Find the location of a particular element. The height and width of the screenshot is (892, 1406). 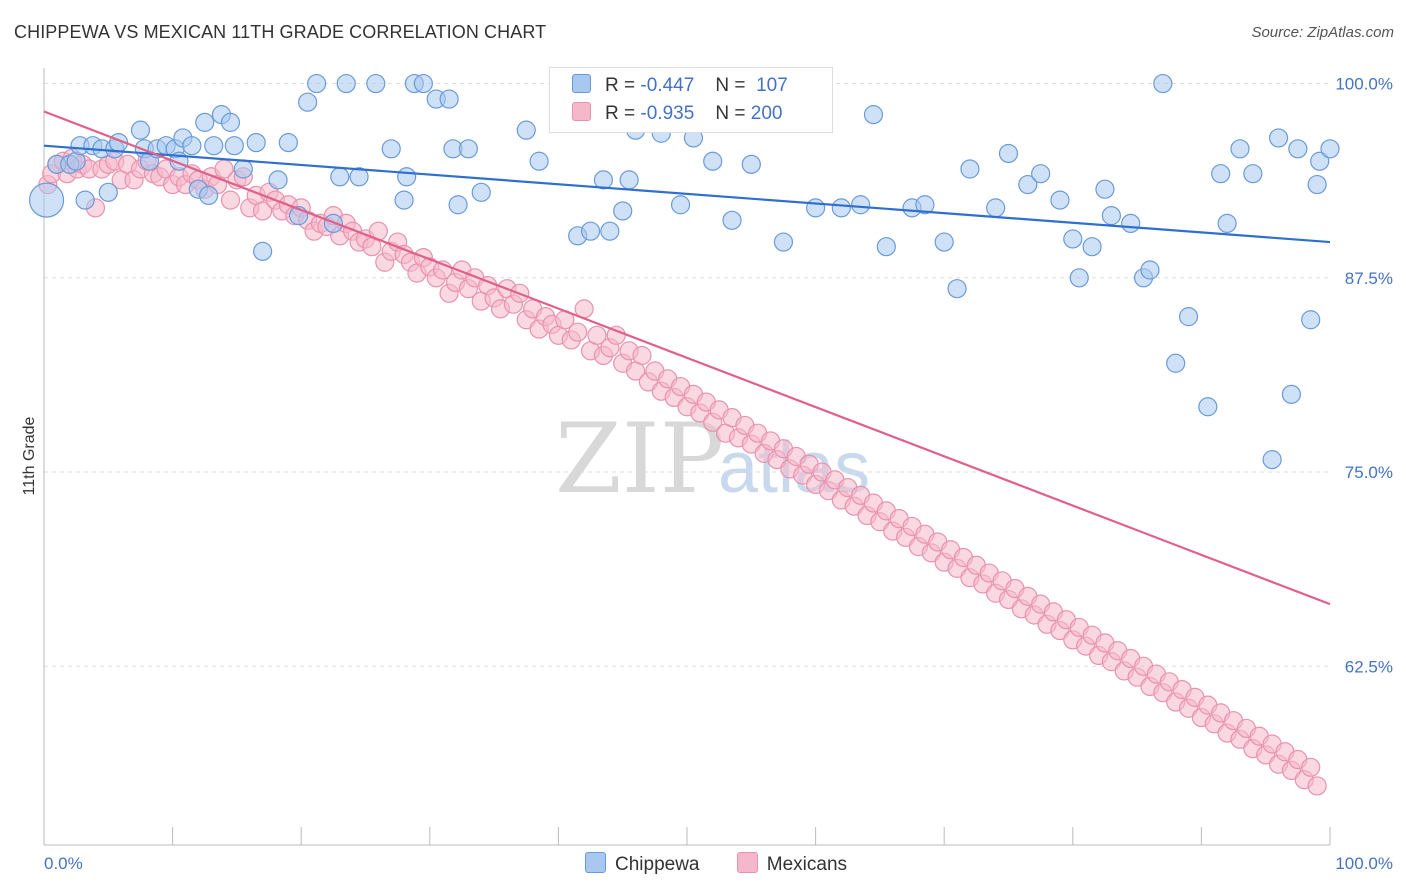

y-tick-label: 87.5% is located at coordinates (1369, 278).